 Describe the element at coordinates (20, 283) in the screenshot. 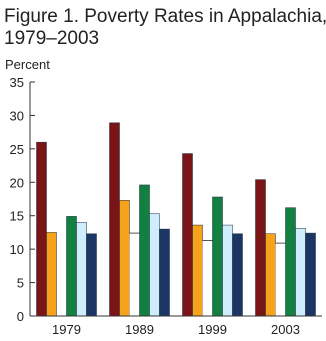

I see `y-tick-label: 5` at that location.